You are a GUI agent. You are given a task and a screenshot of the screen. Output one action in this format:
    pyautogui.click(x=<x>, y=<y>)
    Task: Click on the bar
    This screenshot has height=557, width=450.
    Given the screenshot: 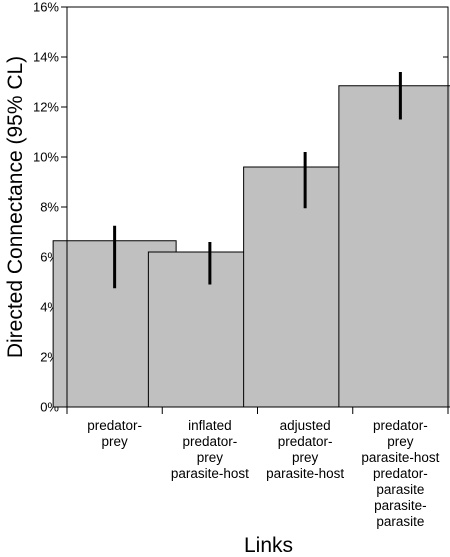 What is the action you would take?
    pyautogui.click(x=394, y=246)
    